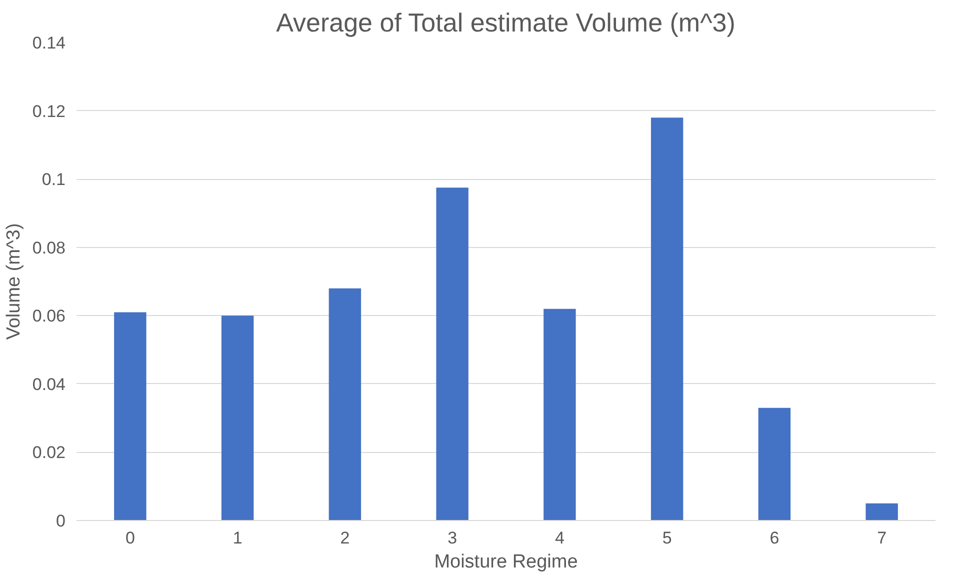  I want to click on y-tick-label: 0.08, so click(49, 248).